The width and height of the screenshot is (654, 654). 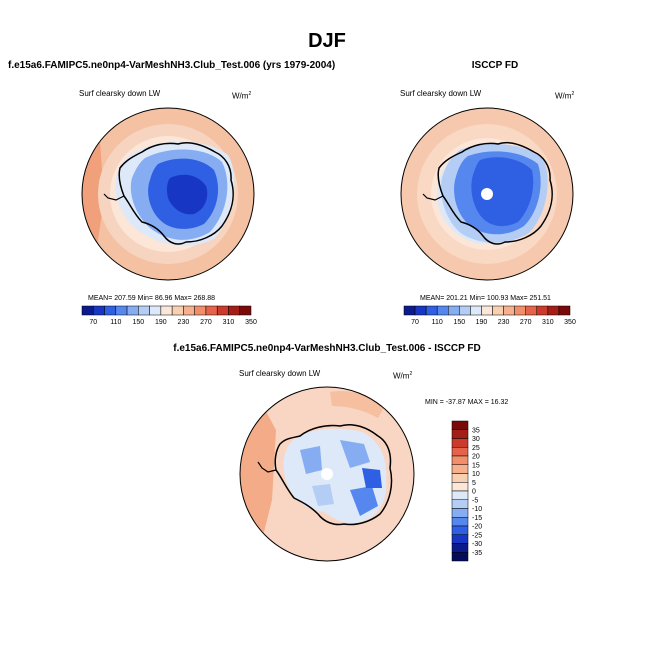 I want to click on colorbar-model-tick-label: 310, so click(x=229, y=322).